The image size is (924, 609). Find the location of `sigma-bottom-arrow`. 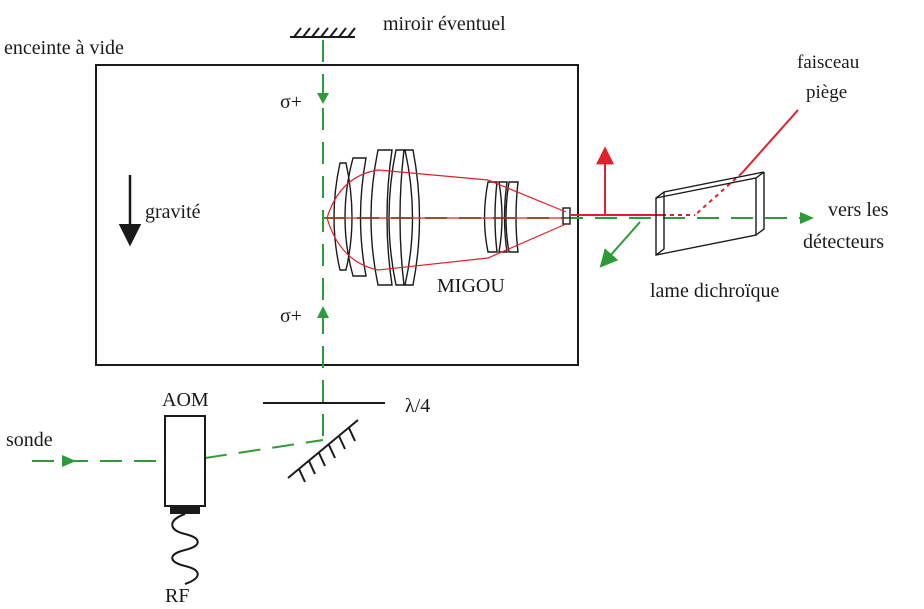

sigma-bottom-arrow is located at coordinates (323, 312).